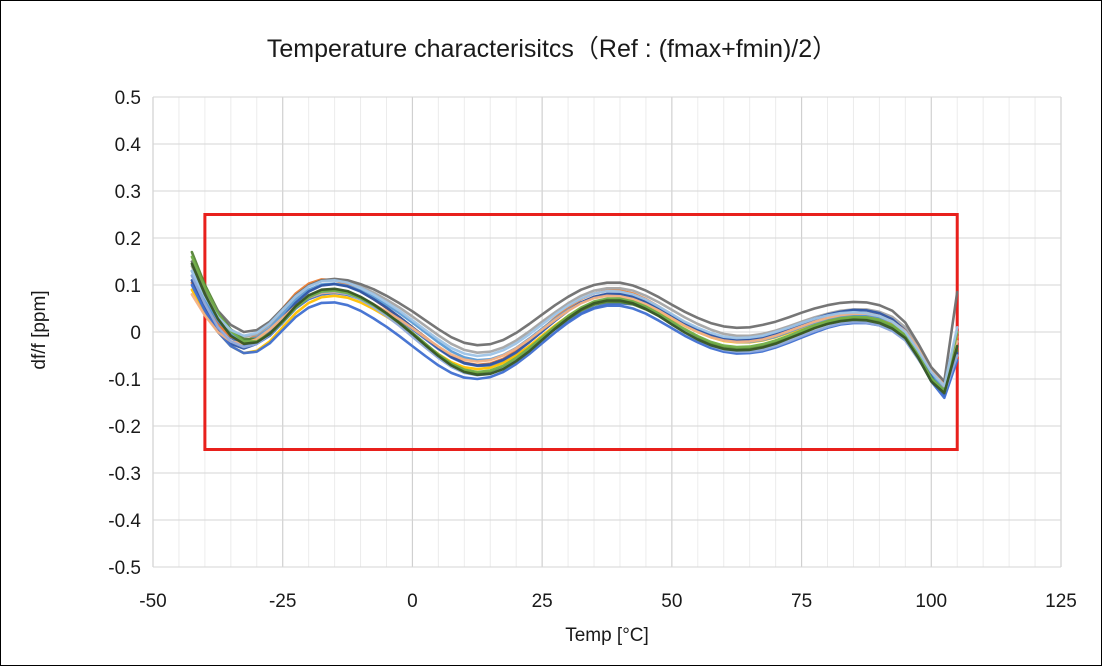  I want to click on y-tick-label: 0.5, so click(128, 98).